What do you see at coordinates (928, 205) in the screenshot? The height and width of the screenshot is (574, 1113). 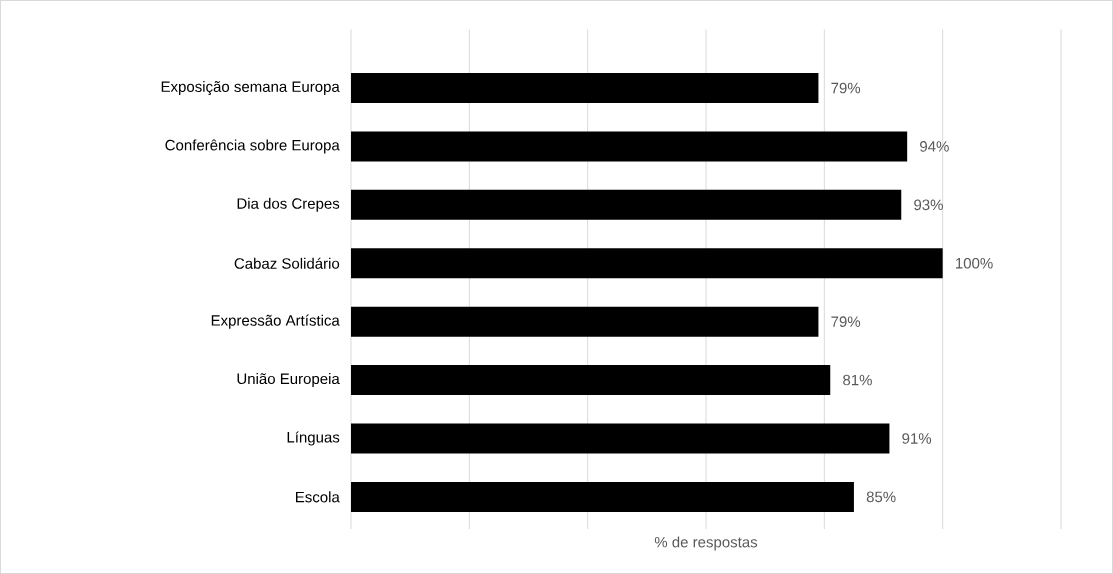 I see `data-label: 93%` at bounding box center [928, 205].